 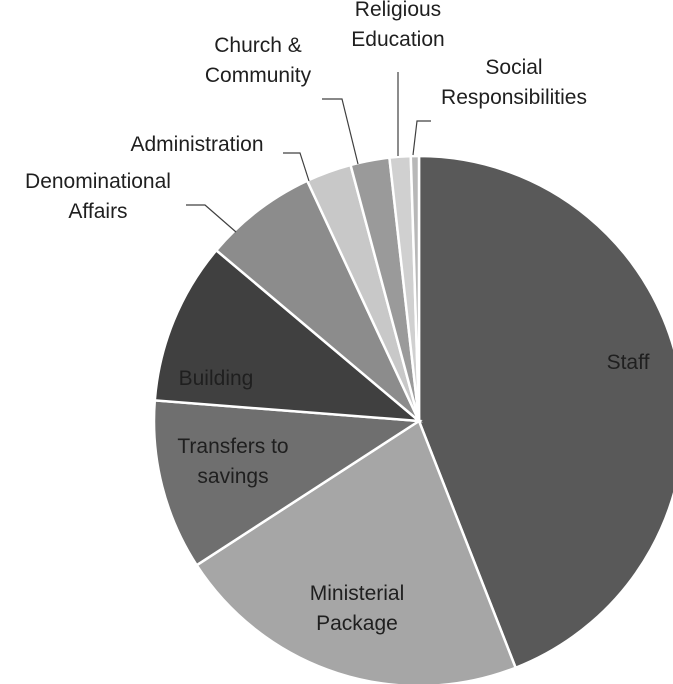 I want to click on leader-line-church-and-community, so click(x=340, y=131).